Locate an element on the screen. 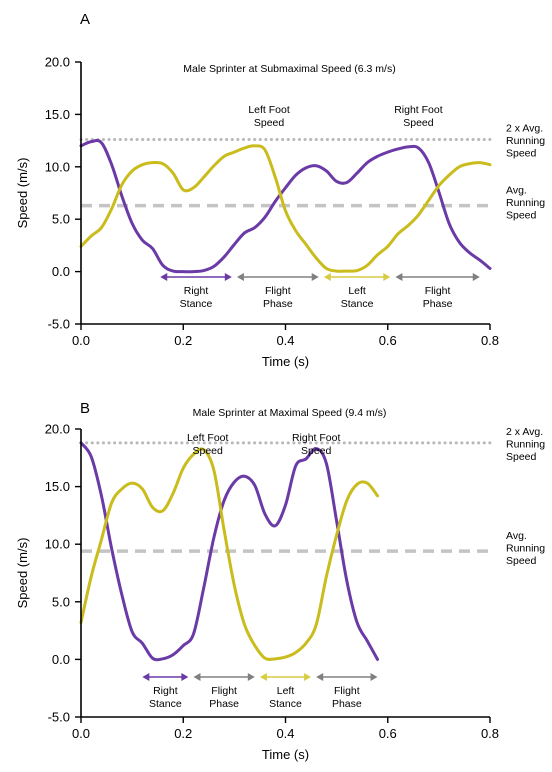 The width and height of the screenshot is (552, 772). curve-label: Right Foot Speed is located at coordinates (316, 444).